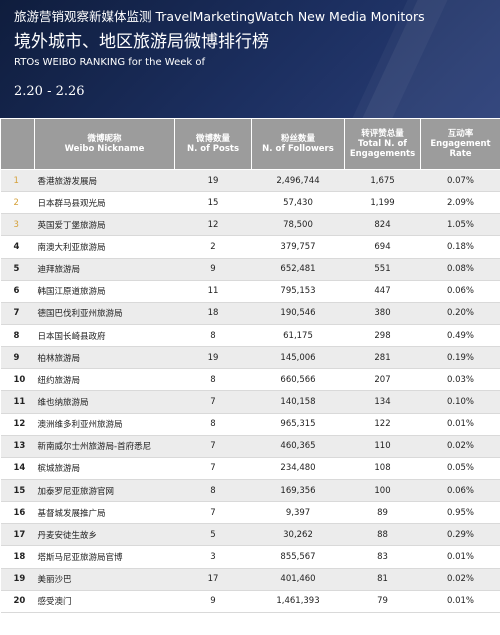 This screenshot has width=500, height=635. Describe the element at coordinates (49, 91) in the screenshot. I see `week-date: 2.20 - 2.26` at that location.